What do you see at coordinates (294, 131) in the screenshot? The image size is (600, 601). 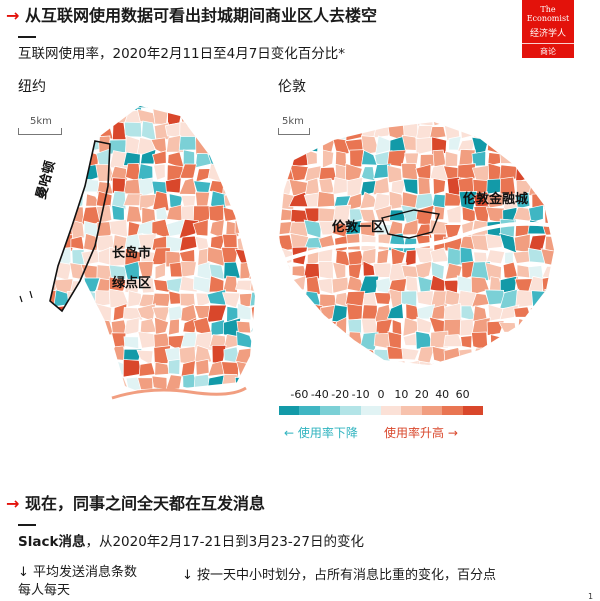 I see `scale-bar-london` at bounding box center [294, 131].